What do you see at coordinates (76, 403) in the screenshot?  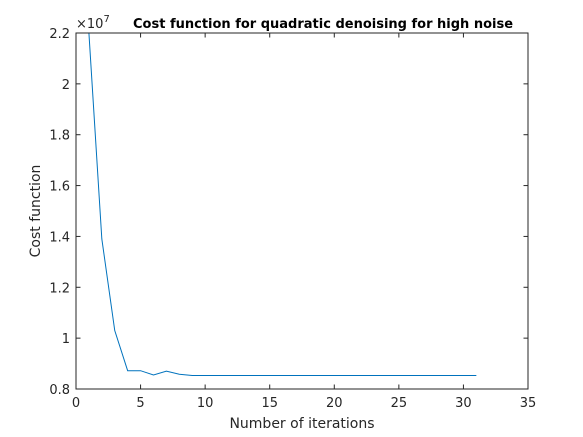 I see `x-tick-label: 0` at bounding box center [76, 403].